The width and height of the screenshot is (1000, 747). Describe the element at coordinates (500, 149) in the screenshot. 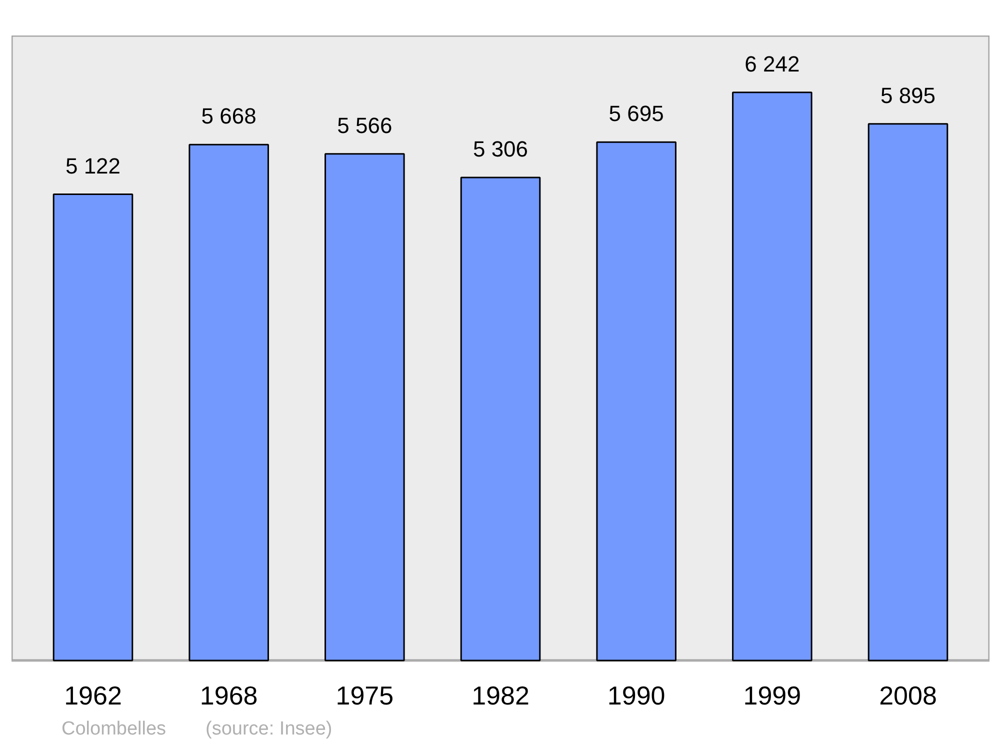

I see `data-label: 5 306` at that location.